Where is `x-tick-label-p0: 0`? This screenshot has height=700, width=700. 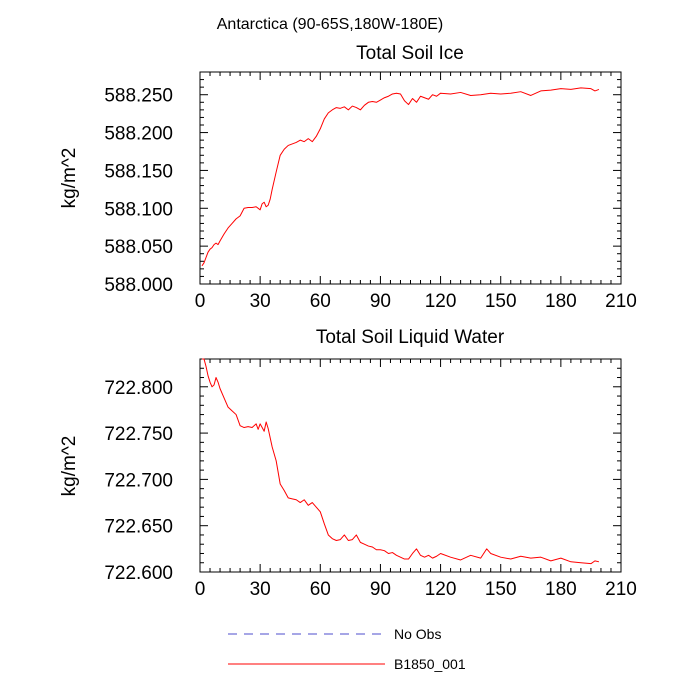 x-tick-label-p0: 0 is located at coordinates (200, 301).